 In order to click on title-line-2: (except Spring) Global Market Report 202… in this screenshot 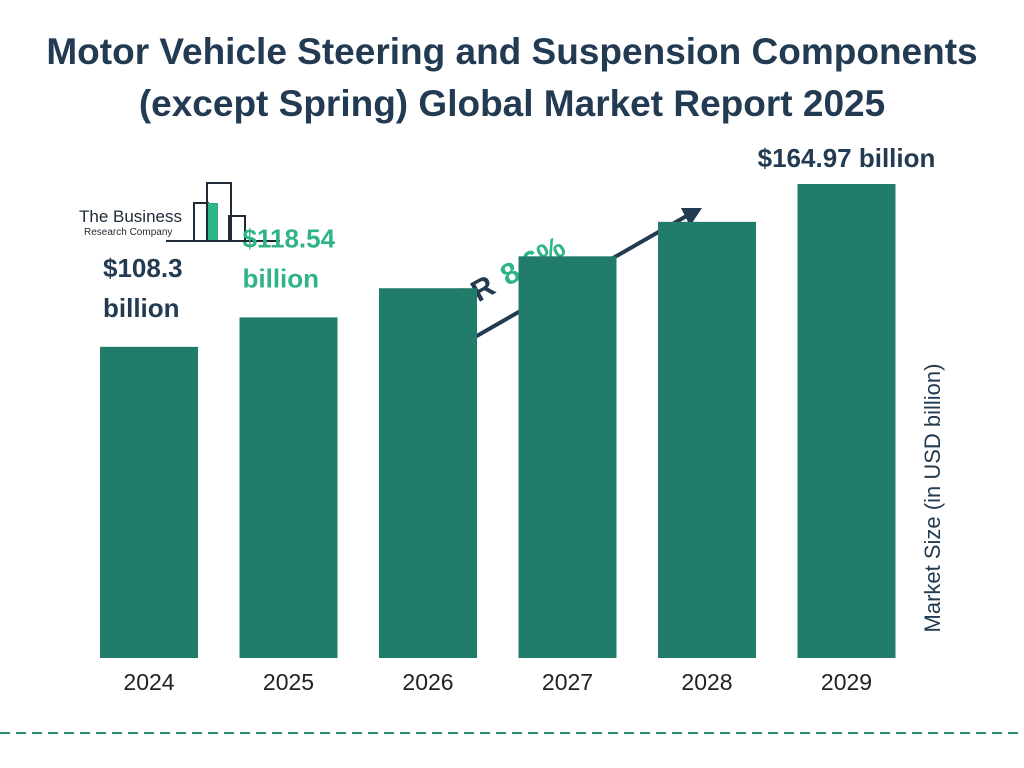, I will do `click(512, 103)`.